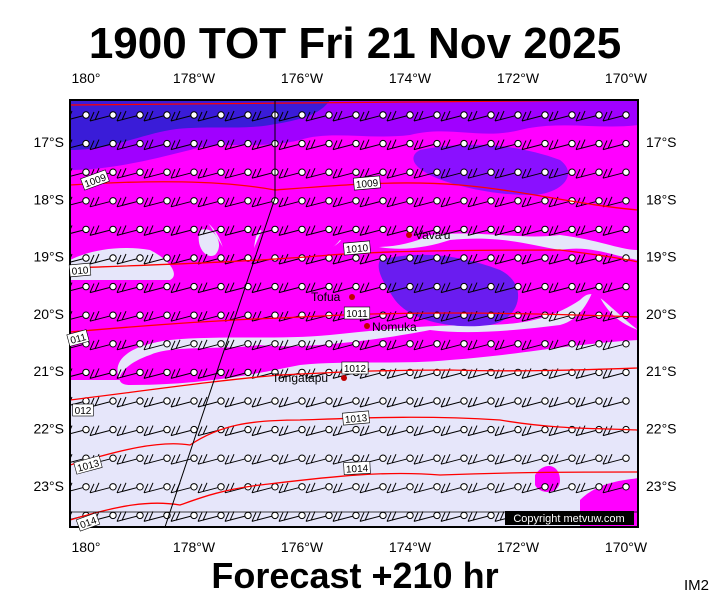  I want to click on wind-speed-band, so click(200, 125).